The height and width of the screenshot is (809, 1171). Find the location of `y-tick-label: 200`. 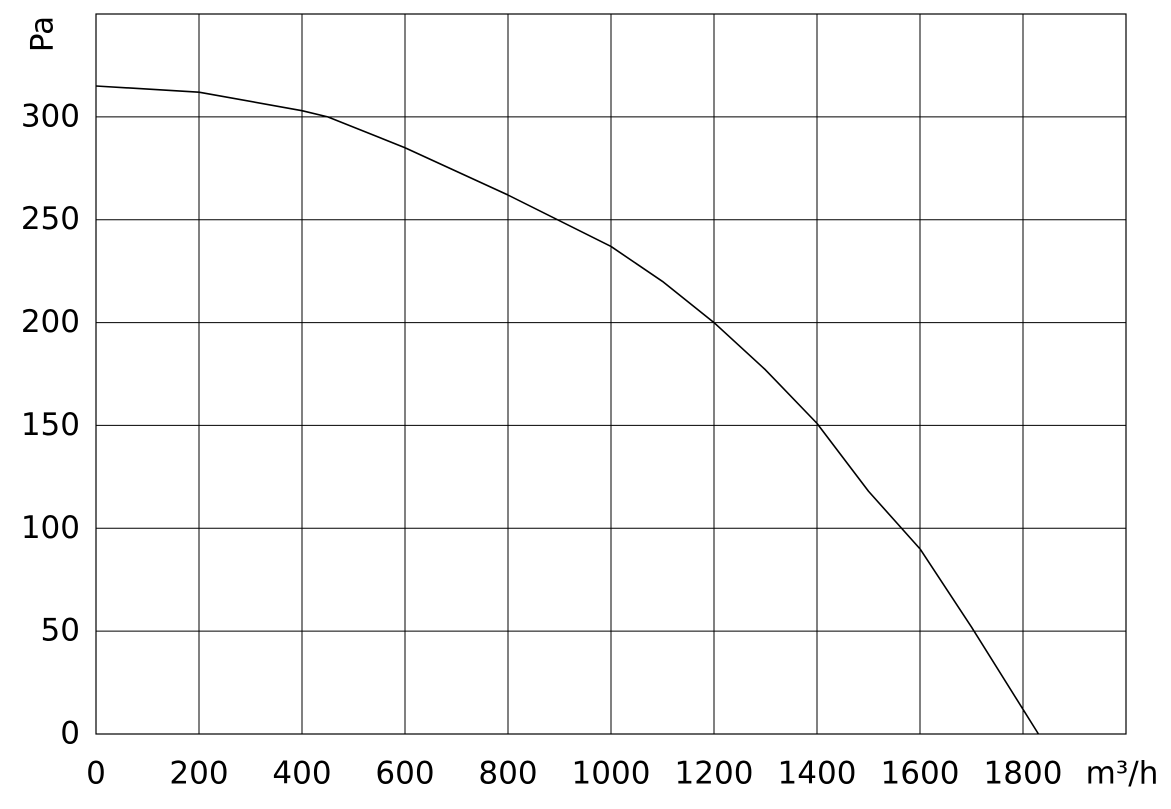

y-tick-label: 200 is located at coordinates (50, 322).